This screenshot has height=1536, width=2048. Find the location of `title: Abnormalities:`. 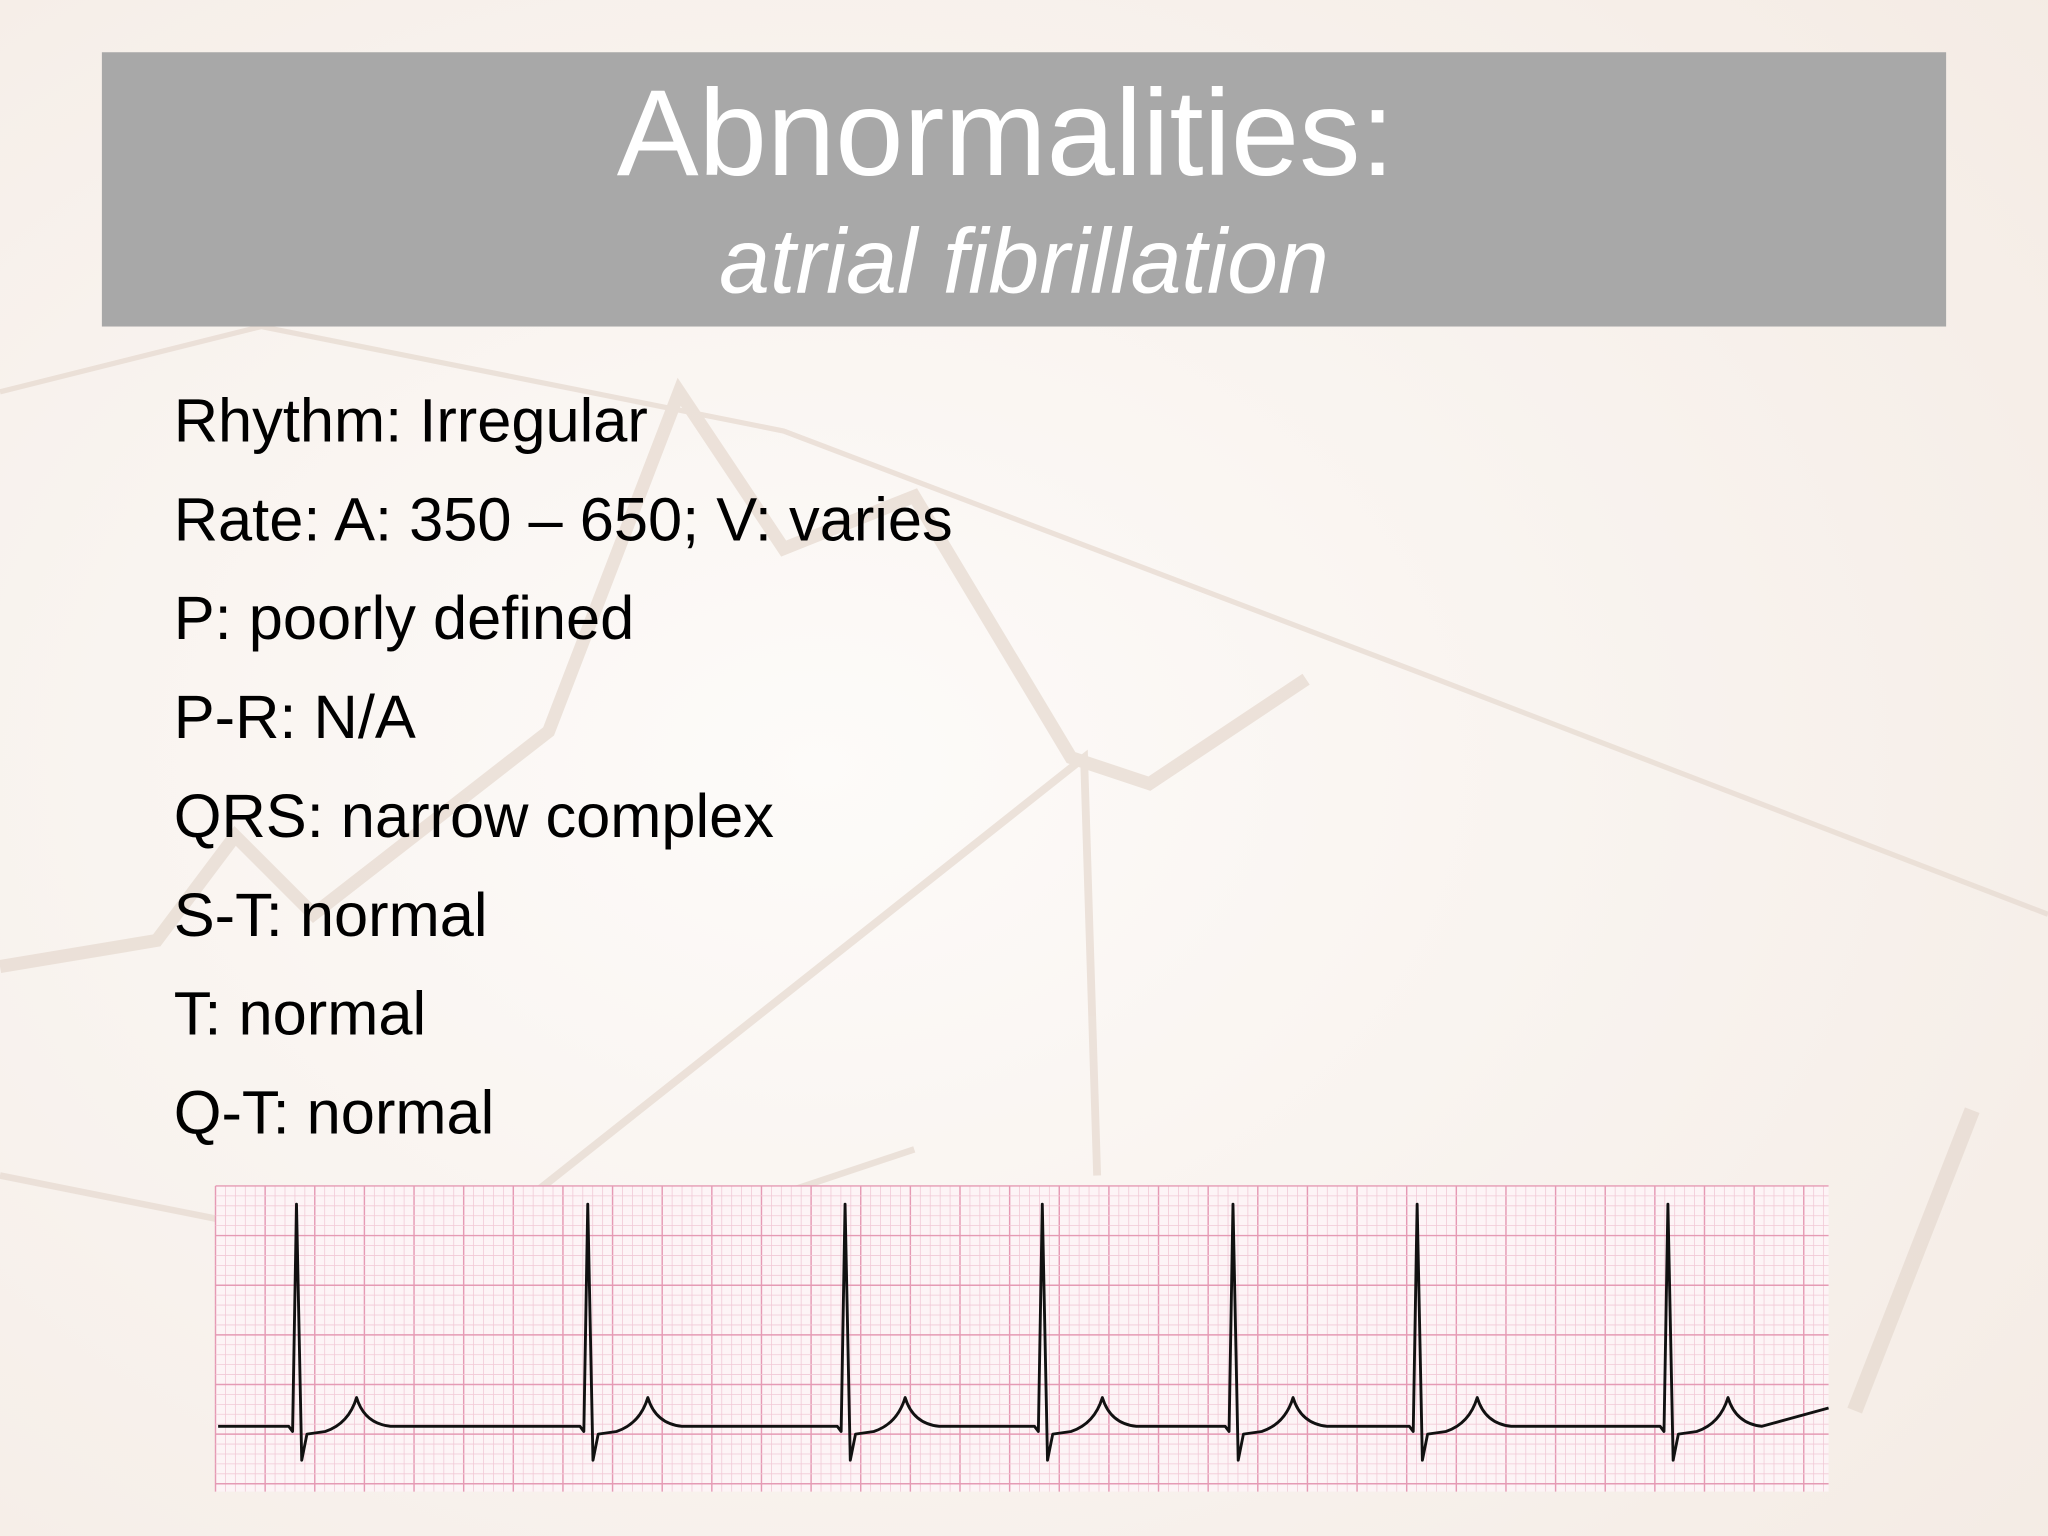

title: Abnormalities: is located at coordinates (1006, 133).